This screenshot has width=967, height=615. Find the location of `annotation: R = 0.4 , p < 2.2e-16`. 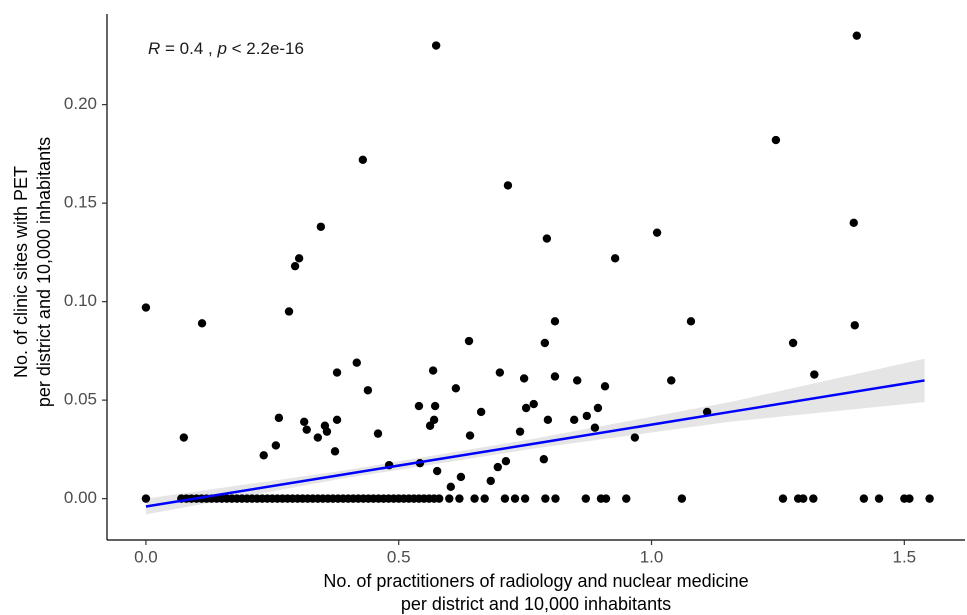

annotation: R = 0.4 , p < 2.2e-16 is located at coordinates (226, 48).